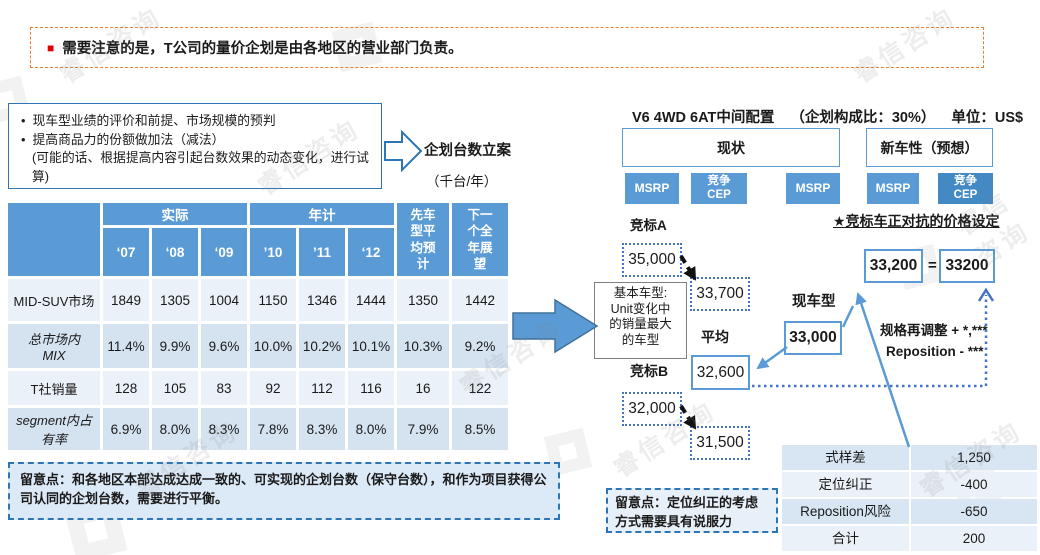 Image resolution: width=1040 pixels, height=555 pixels. I want to click on year-header: ’11, so click(322, 252).